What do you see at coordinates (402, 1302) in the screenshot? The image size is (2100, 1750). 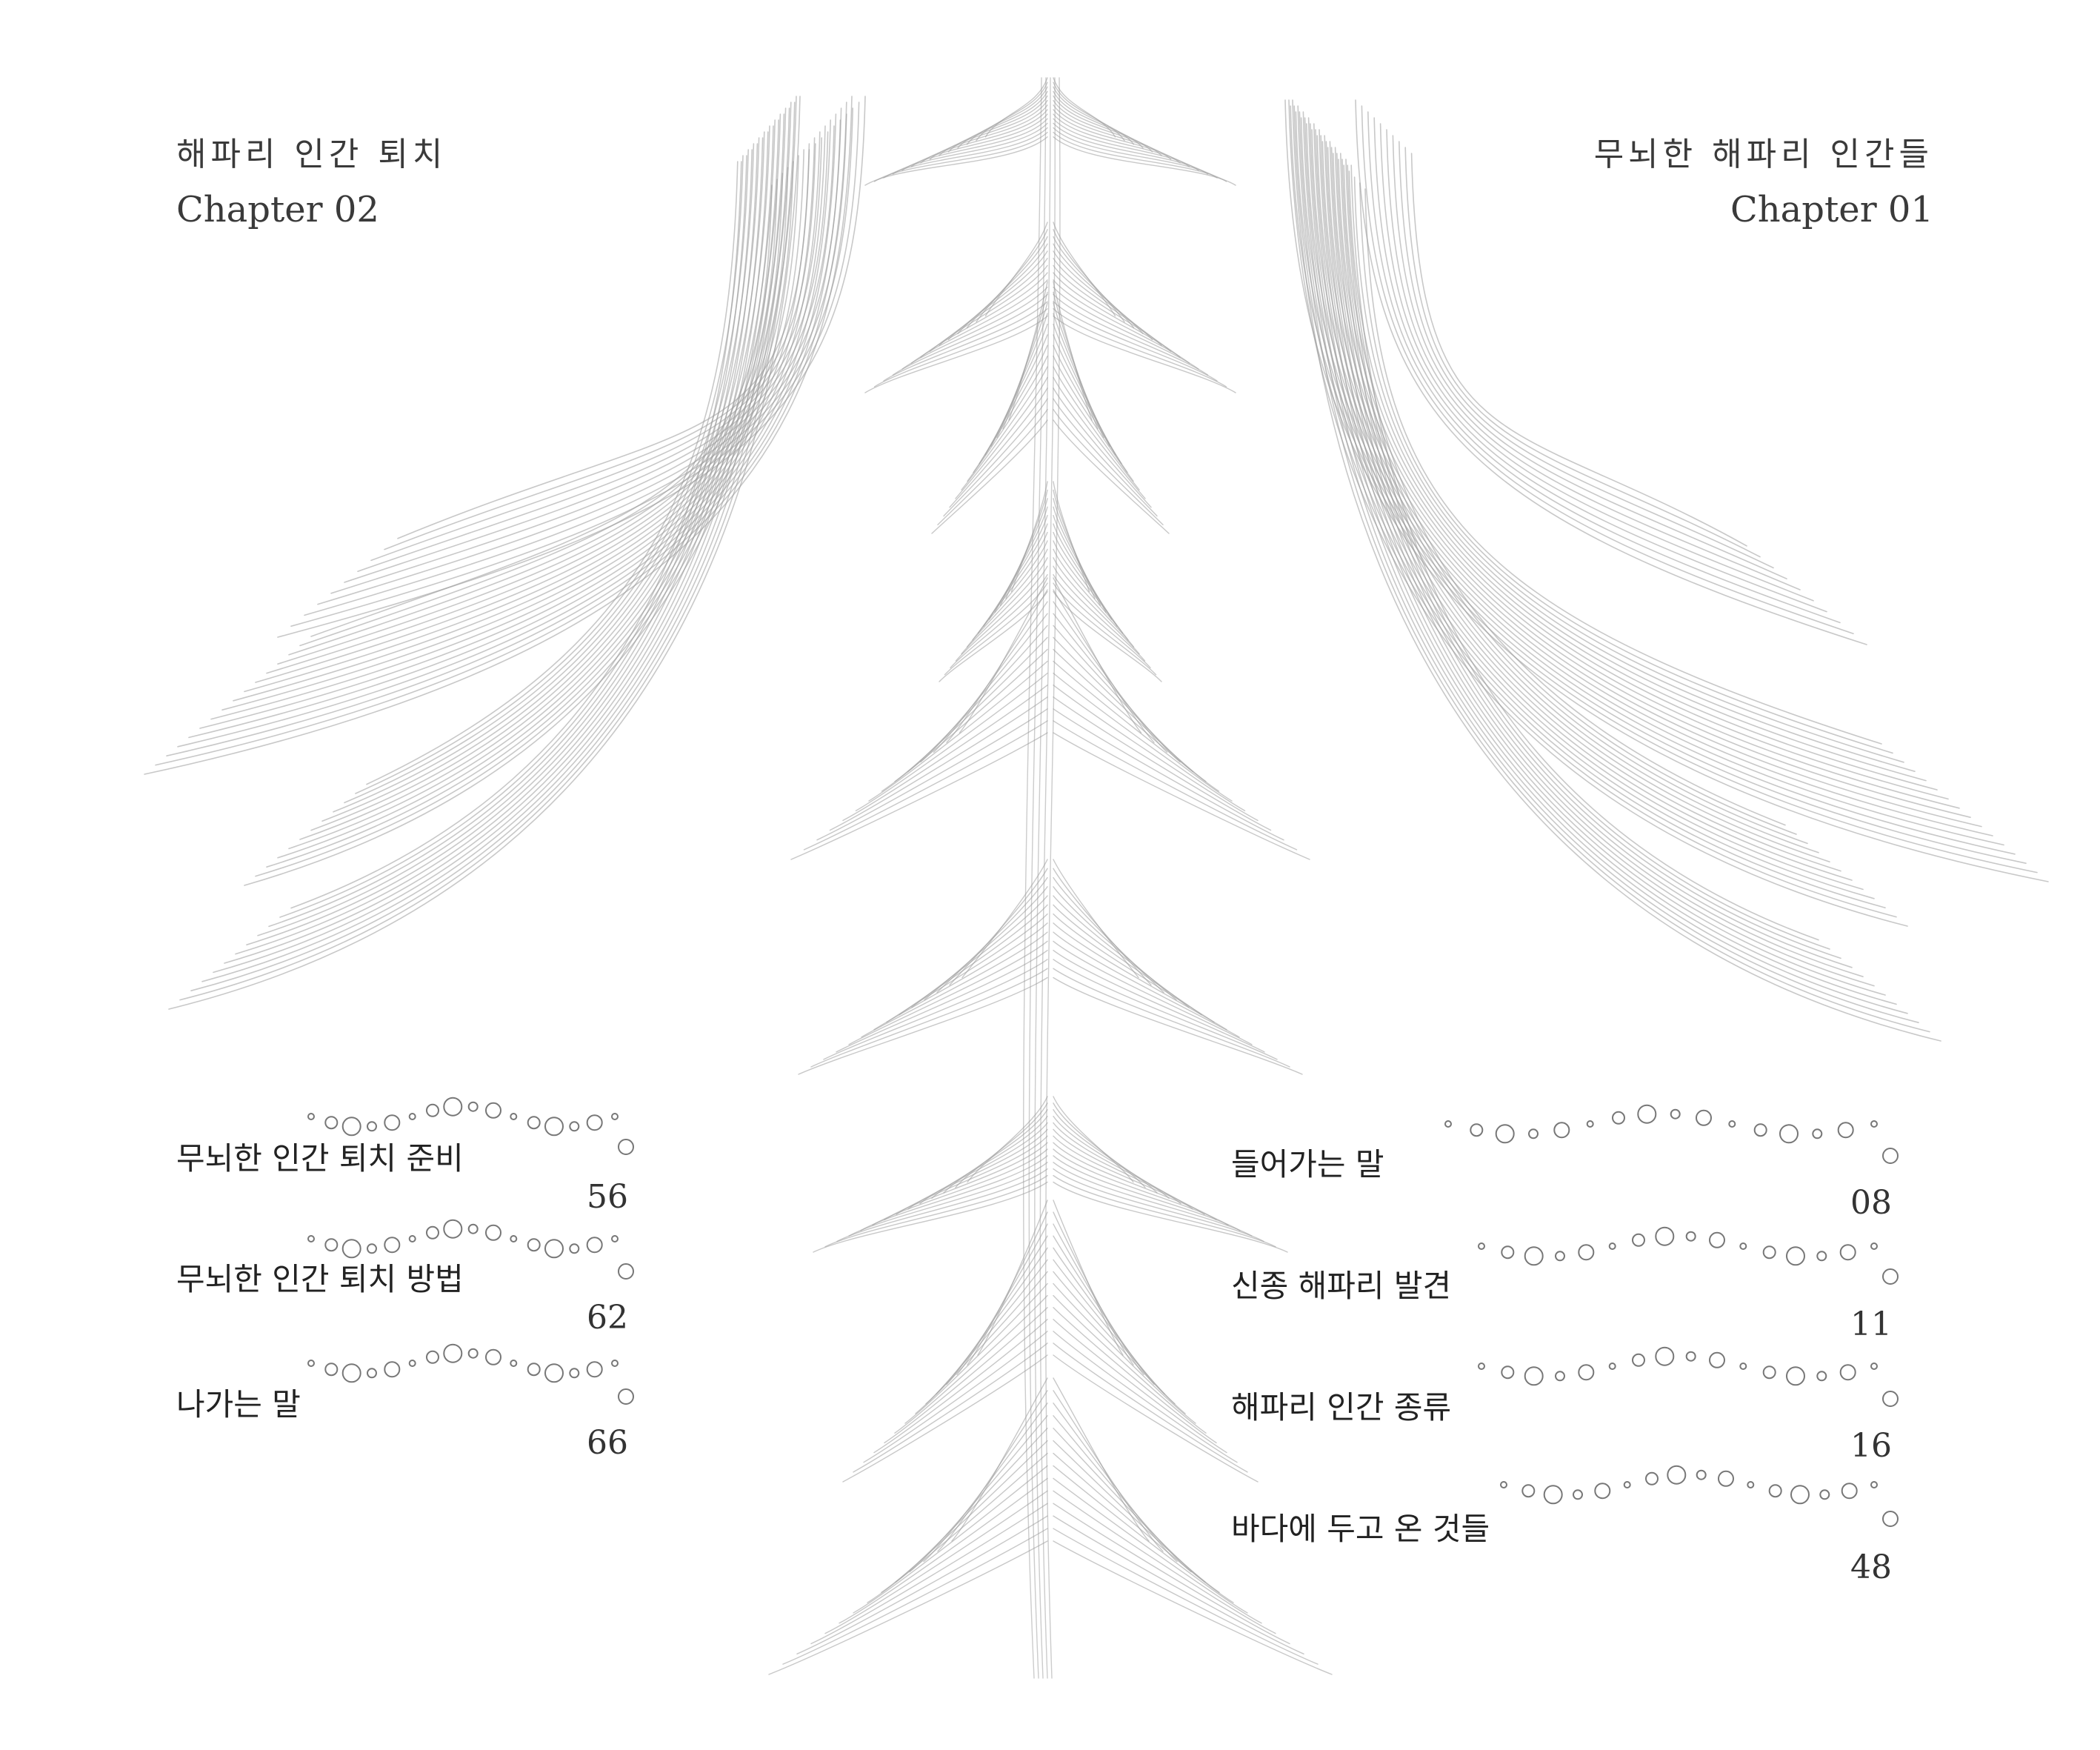 I see `toc-entry-chapter-2: 무뇌한 인간 퇴치 방법 62` at bounding box center [402, 1302].